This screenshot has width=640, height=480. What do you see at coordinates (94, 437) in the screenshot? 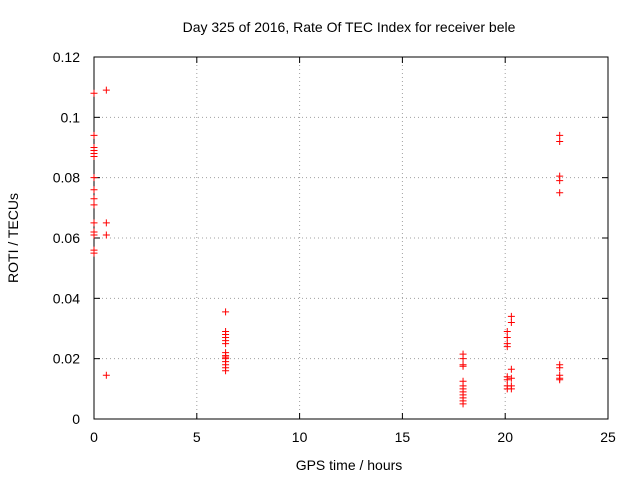
I see `x-tick-label: 0` at bounding box center [94, 437].